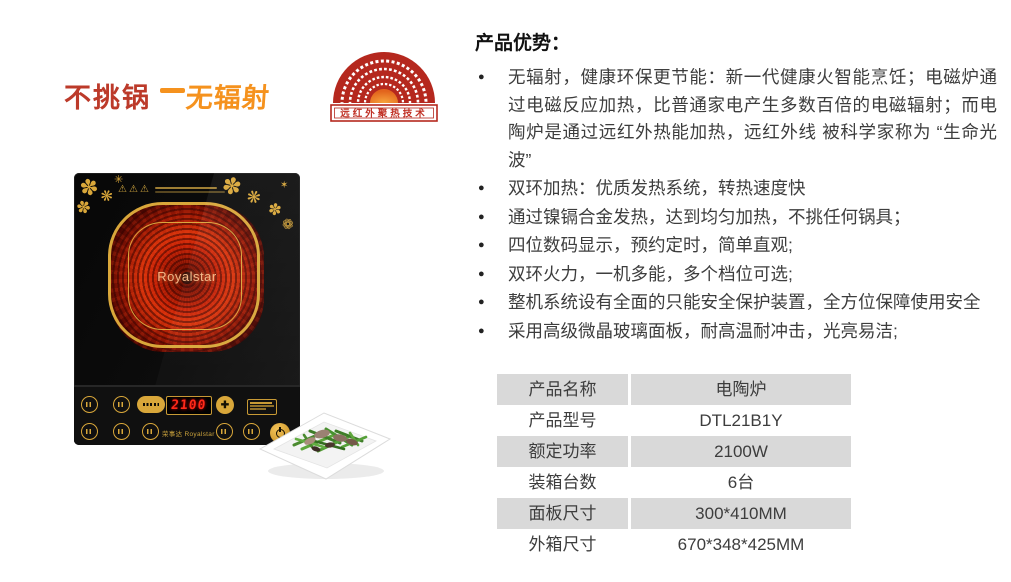  Describe the element at coordinates (674, 420) in the screenshot. I see `spec-table-row: 产品型号 DTL21B1Y` at that location.